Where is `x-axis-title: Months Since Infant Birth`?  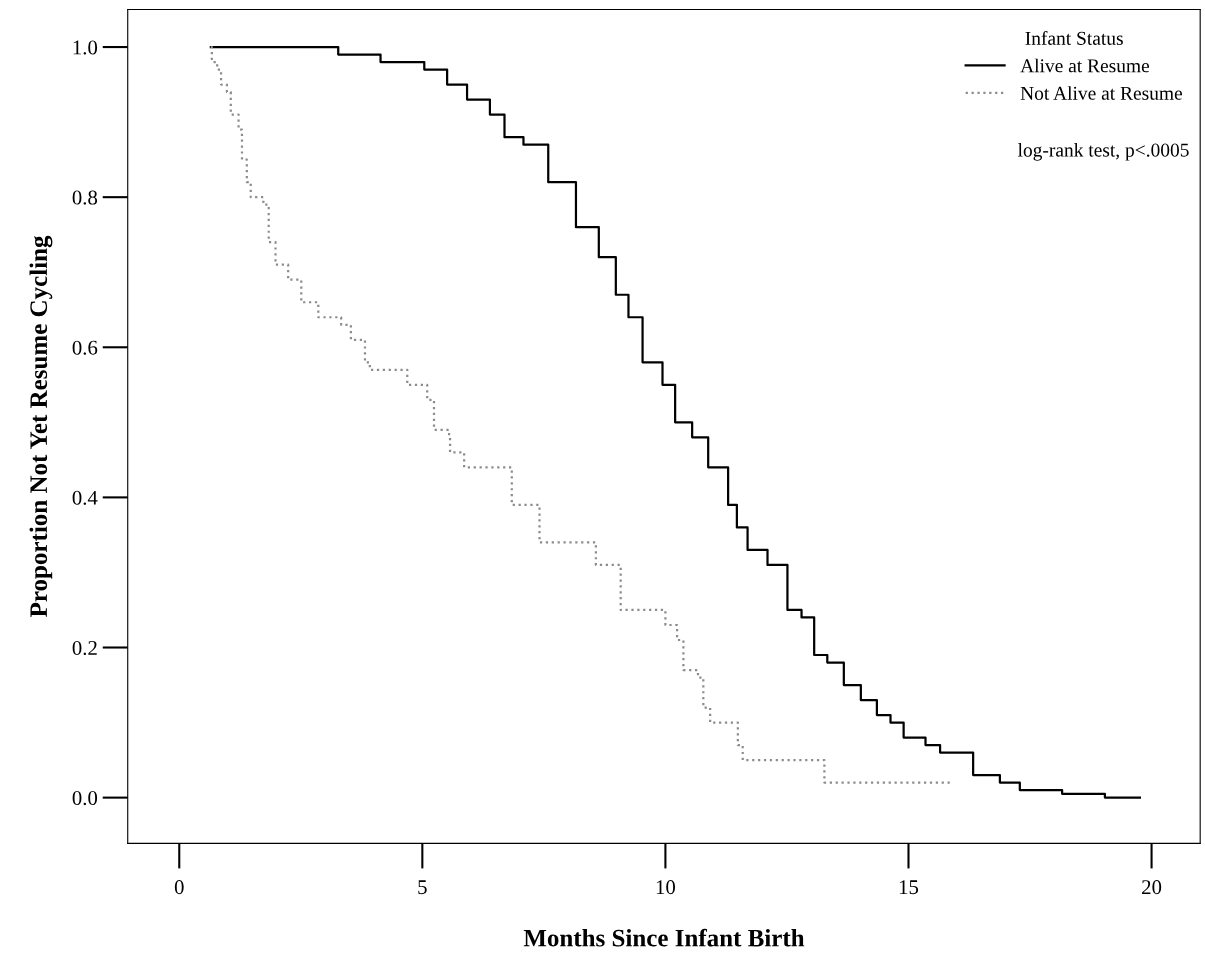
x-axis-title: Months Since Infant Birth is located at coordinates (664, 937).